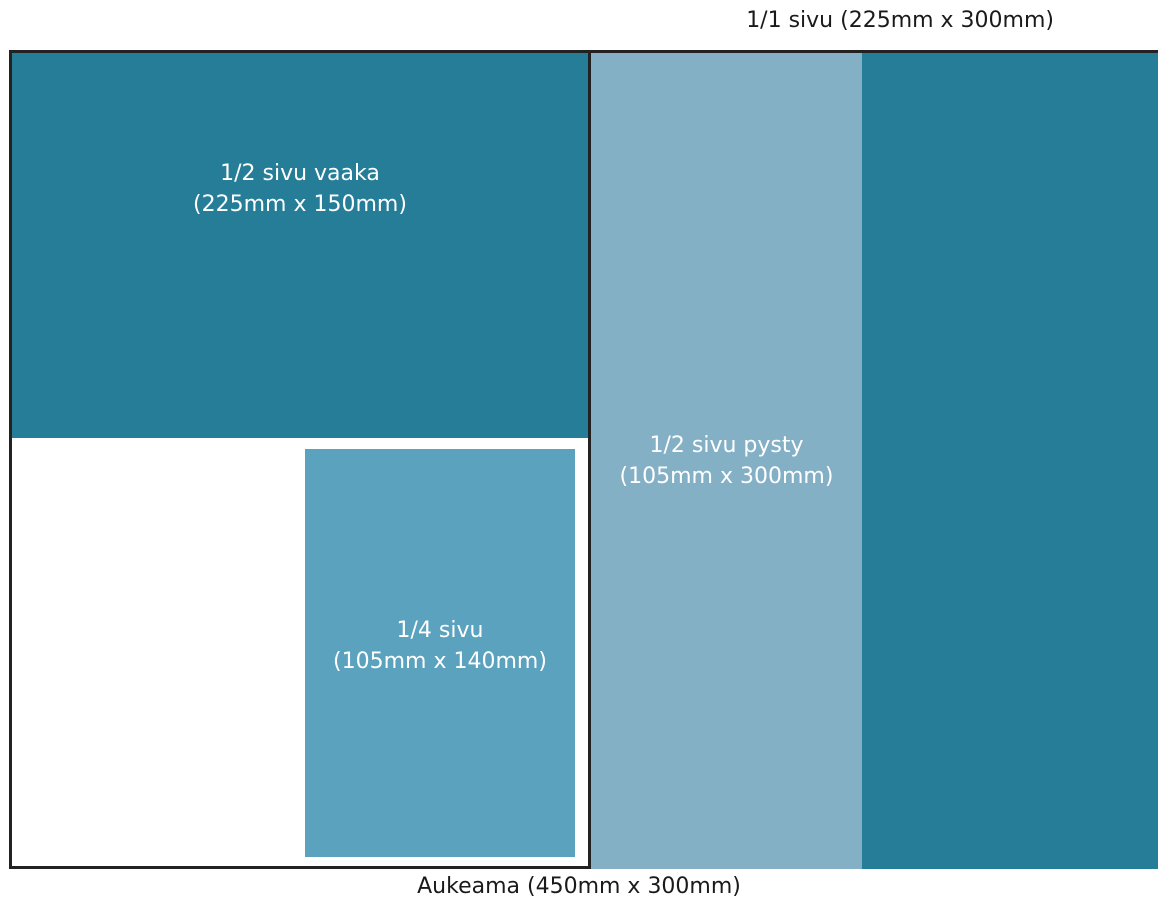 The width and height of the screenshot is (1158, 902). I want to click on quarter-page-title: 1/4 sivu, so click(440, 630).